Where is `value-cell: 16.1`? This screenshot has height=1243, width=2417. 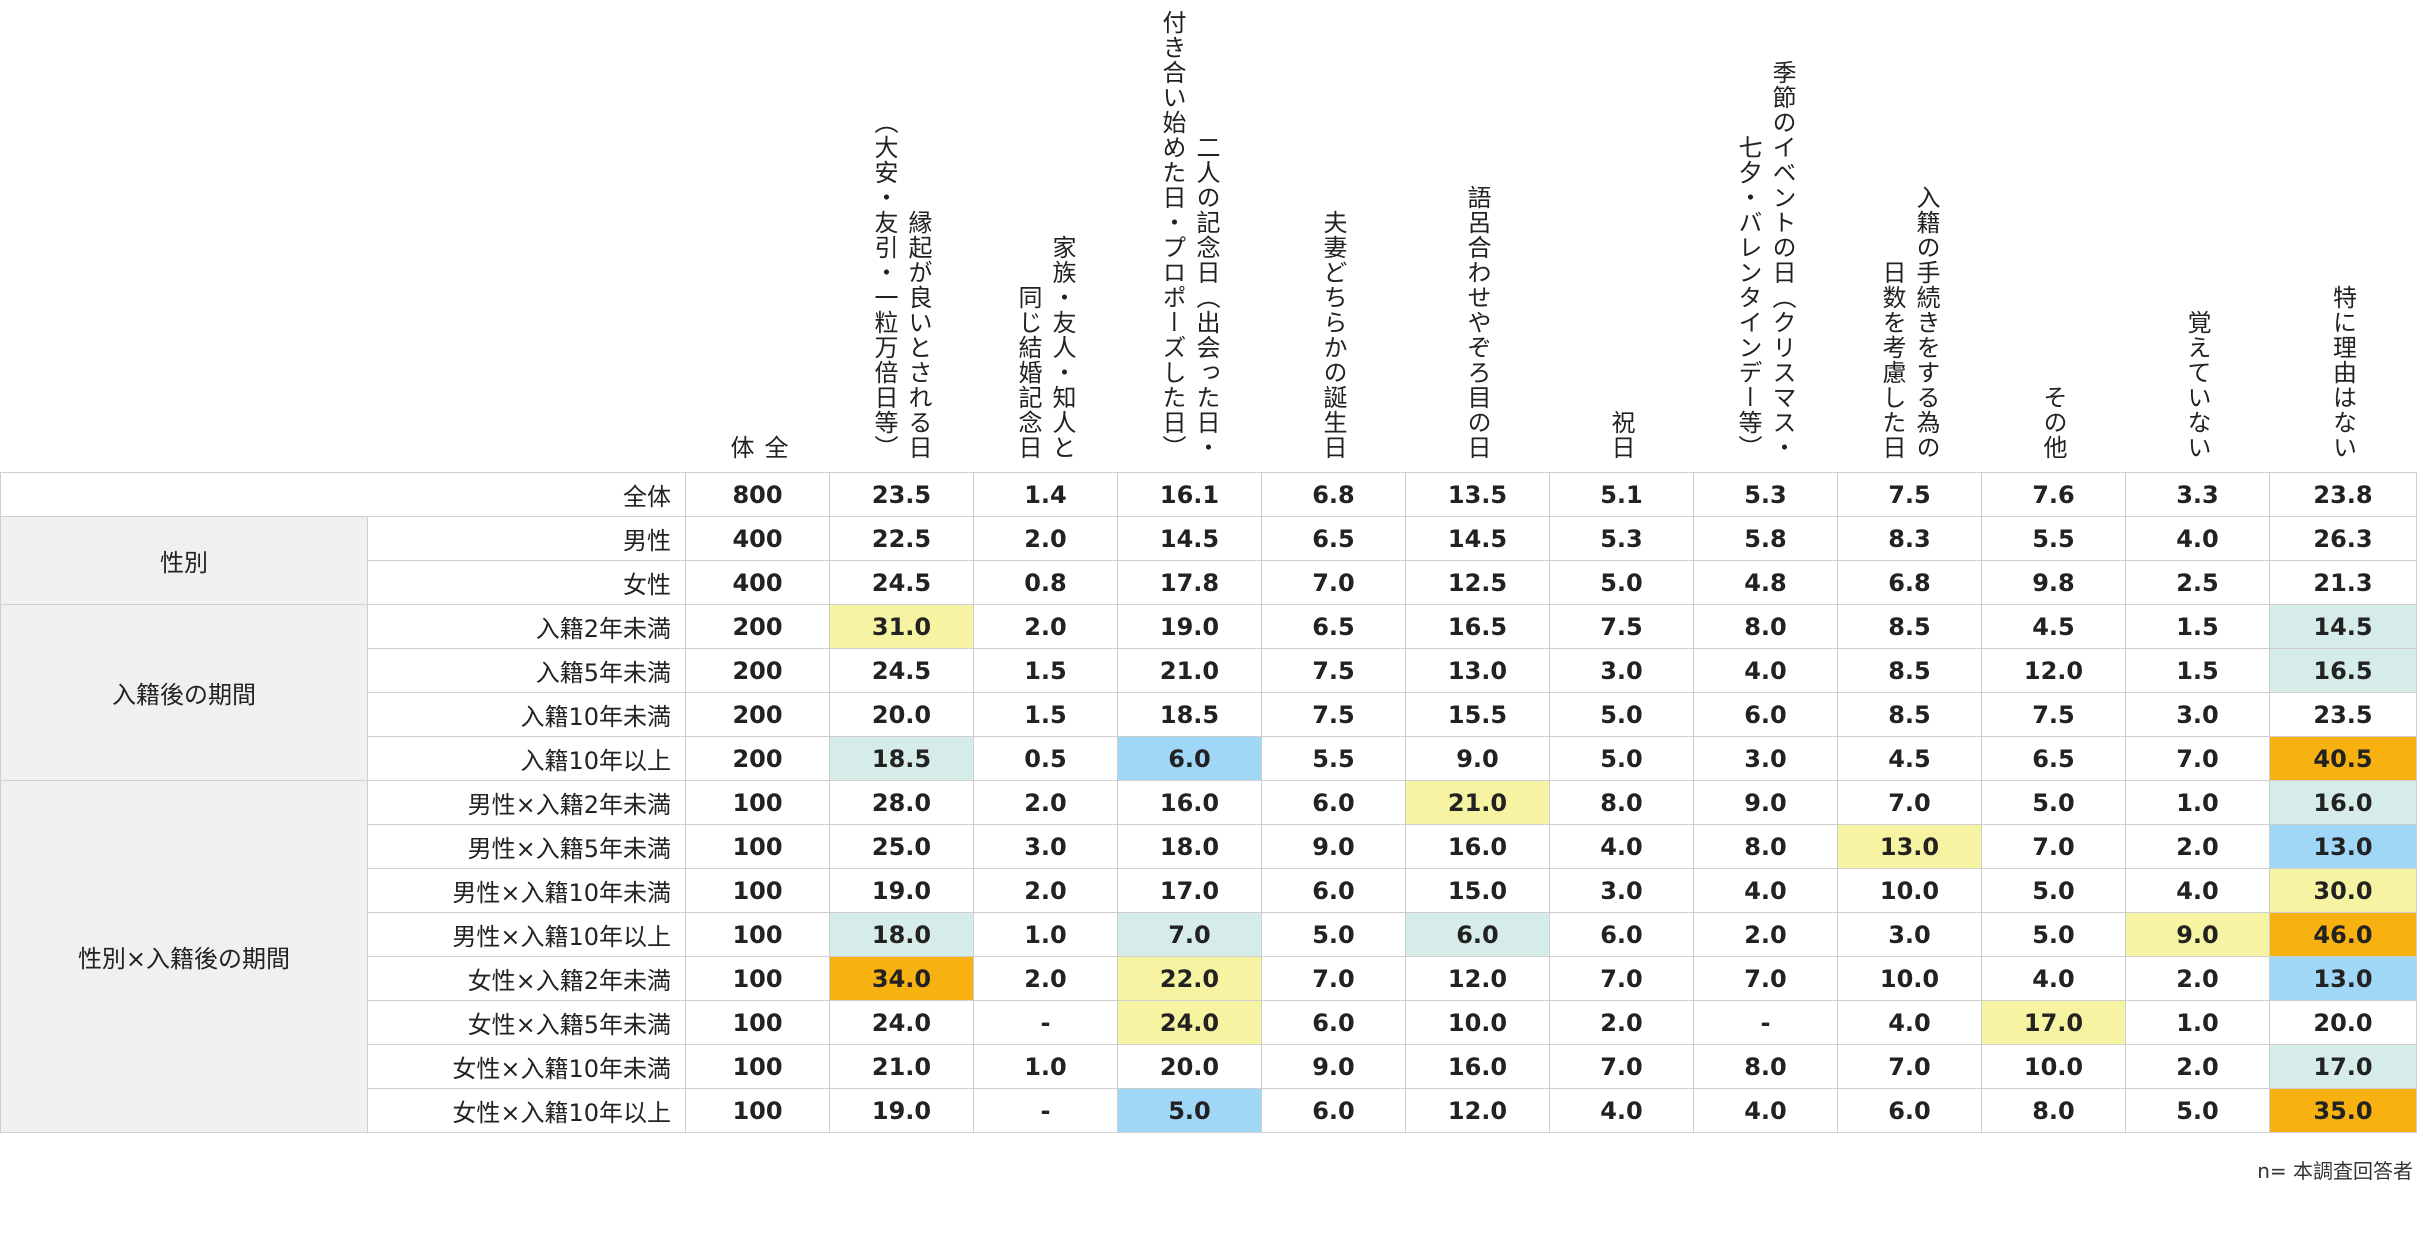 value-cell: 16.1 is located at coordinates (1189, 494).